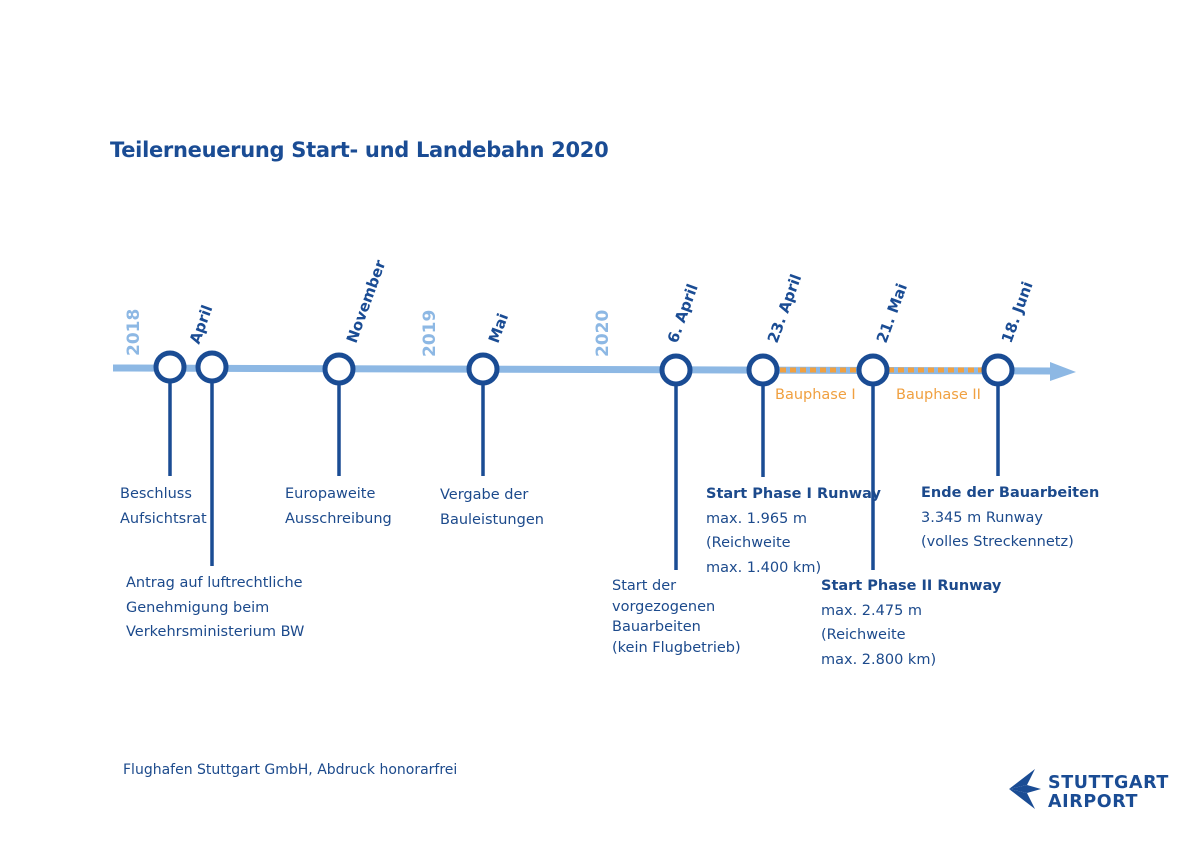 The image size is (1200, 847). Describe the element at coordinates (430, 333) in the screenshot. I see `year-label: 2019` at that location.